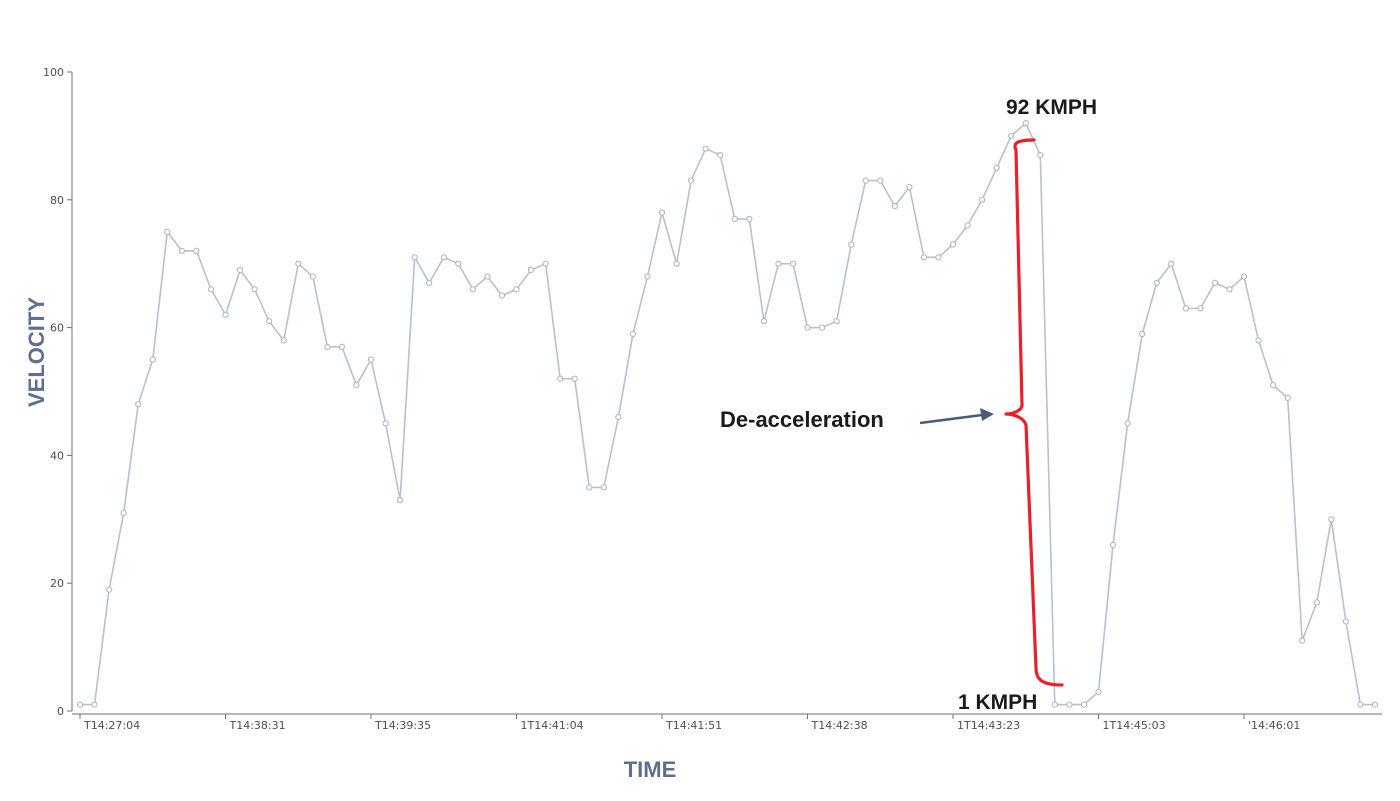 This screenshot has width=1400, height=801. Describe the element at coordinates (997, 702) in the screenshot. I see `min-velocity-label: 1 KMPH` at that location.